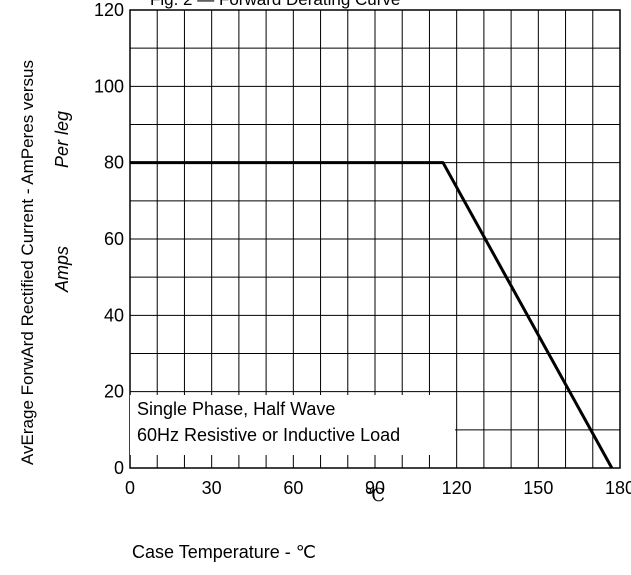  What do you see at coordinates (224, 552) in the screenshot?
I see `x-axis-label: Case Temperature - ℃` at bounding box center [224, 552].